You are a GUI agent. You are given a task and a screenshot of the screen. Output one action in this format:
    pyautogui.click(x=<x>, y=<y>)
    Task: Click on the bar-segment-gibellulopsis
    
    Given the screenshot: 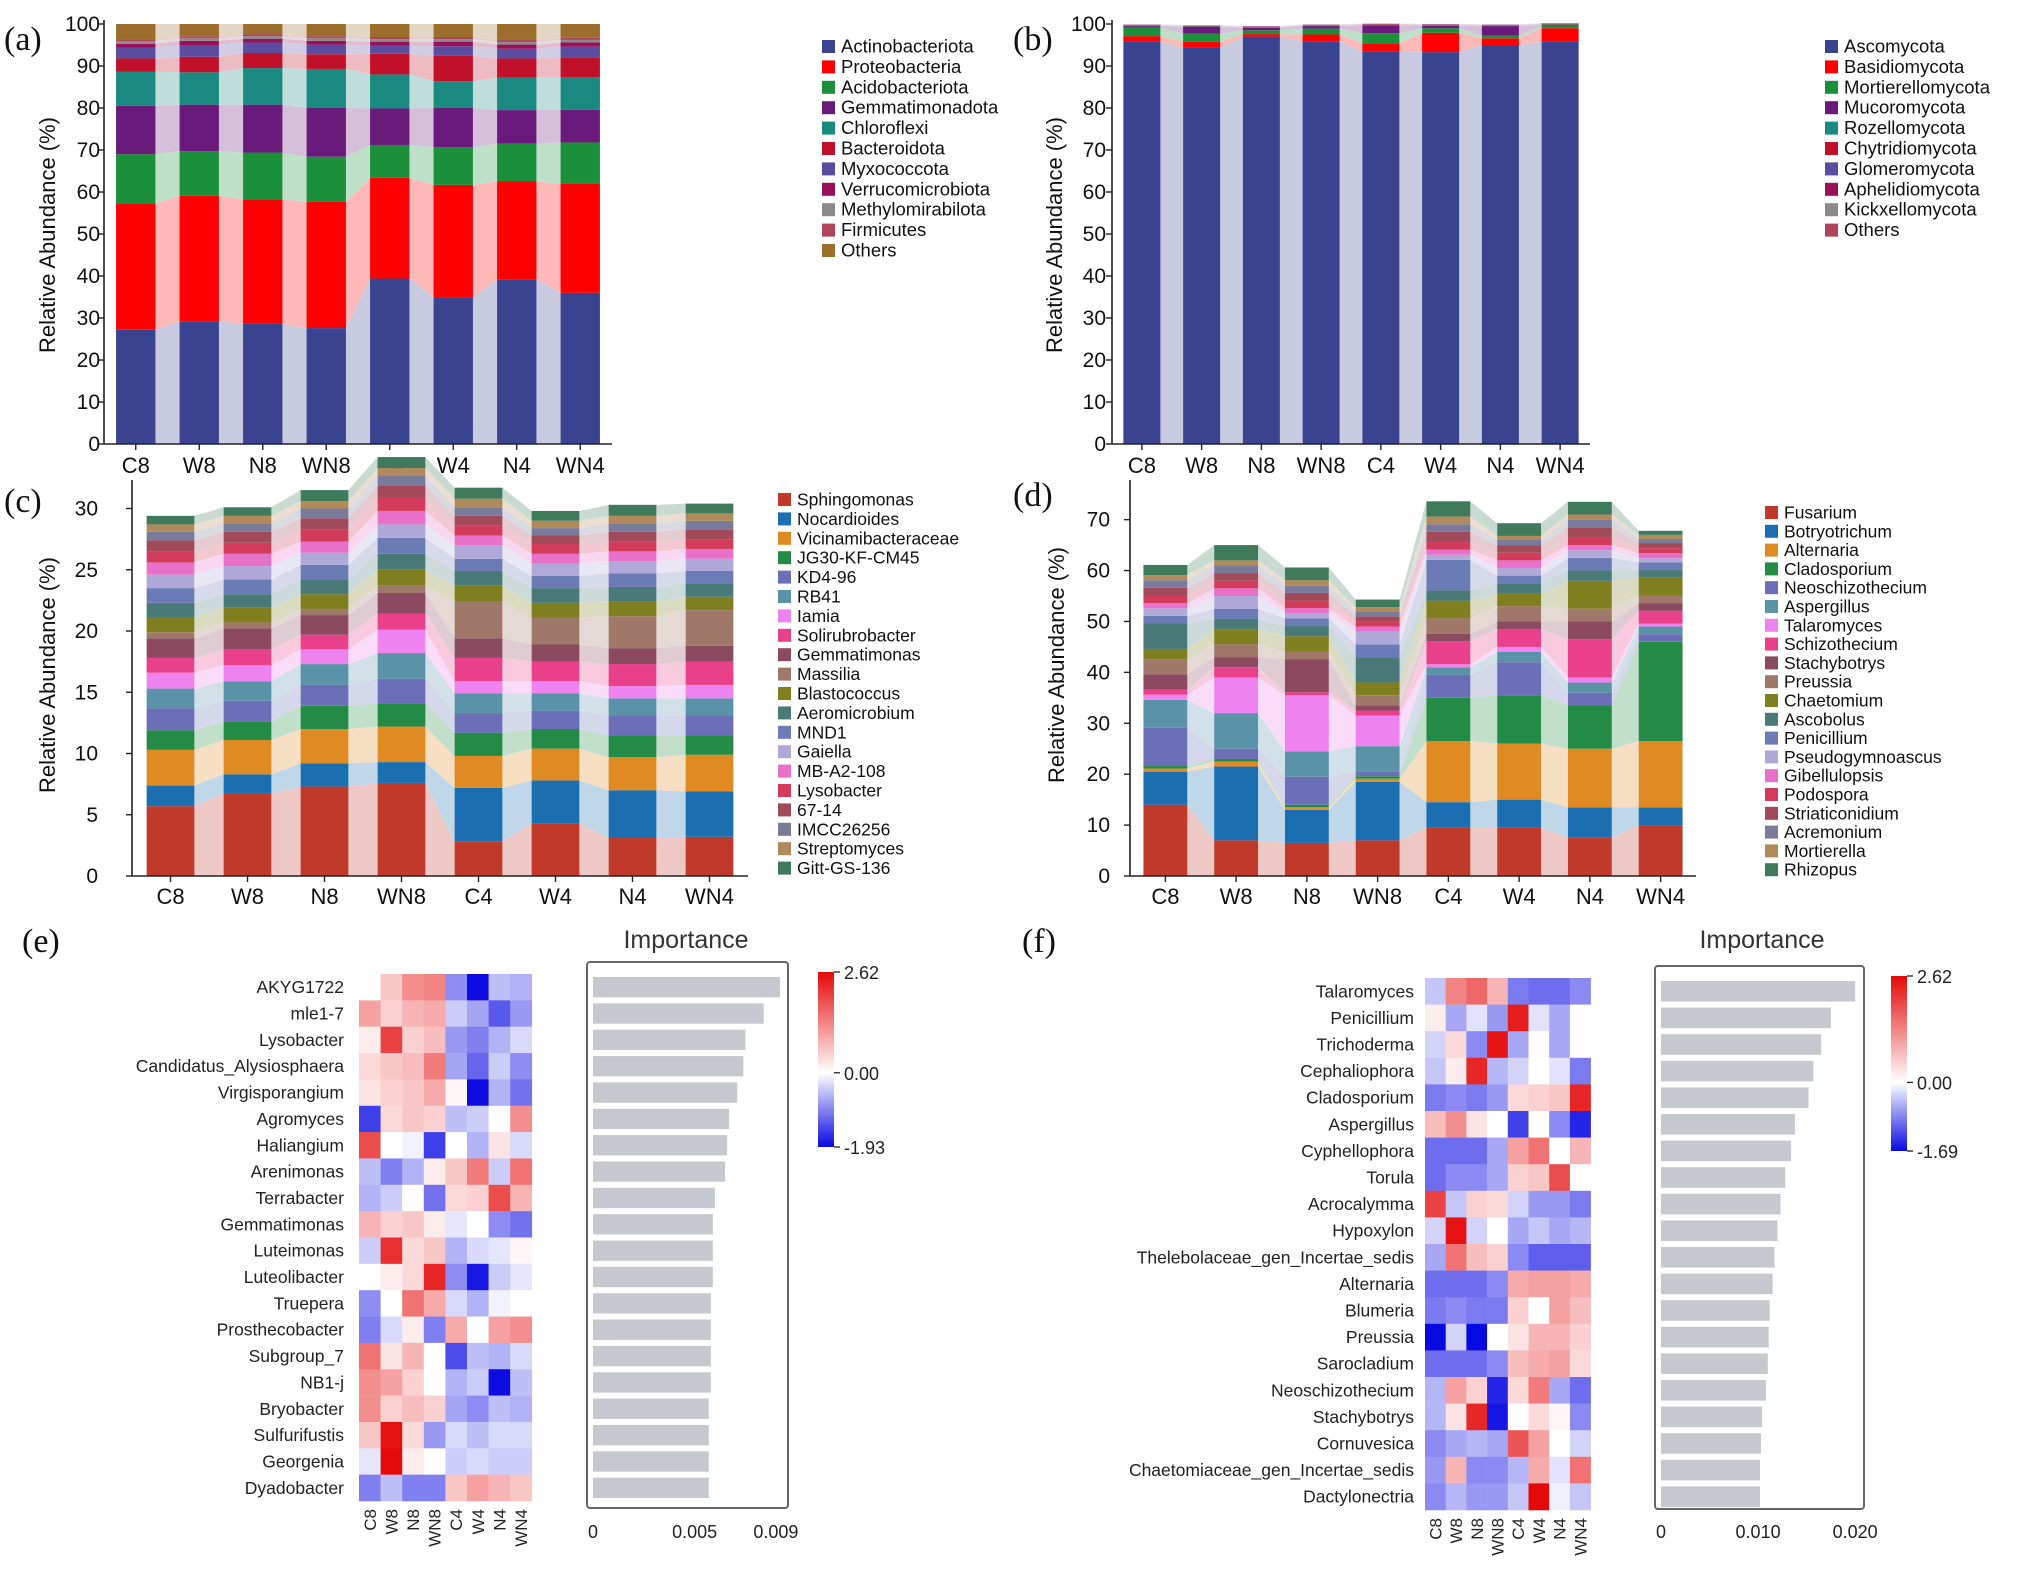 What is the action you would take?
    pyautogui.click(x=1519, y=564)
    